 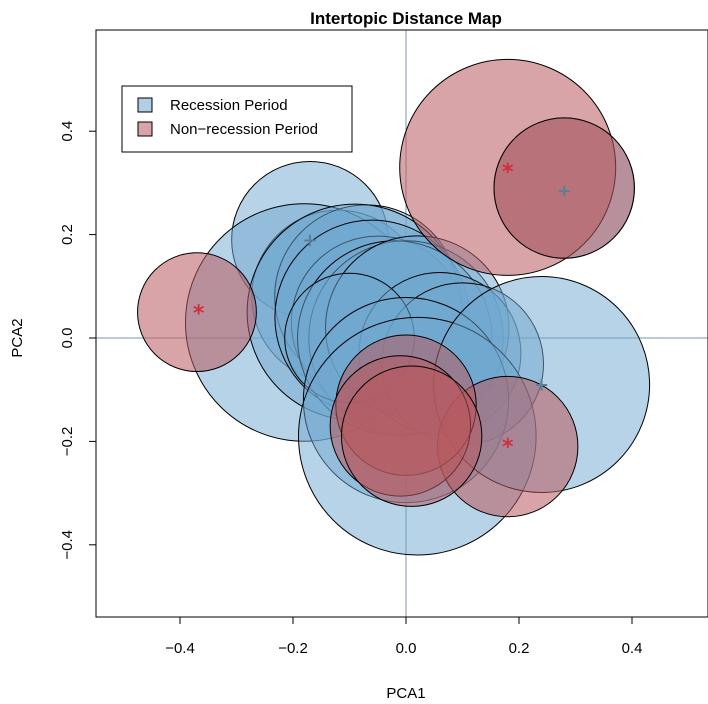 I want to click on topic-marker-recession-1: +, so click(x=309, y=240).